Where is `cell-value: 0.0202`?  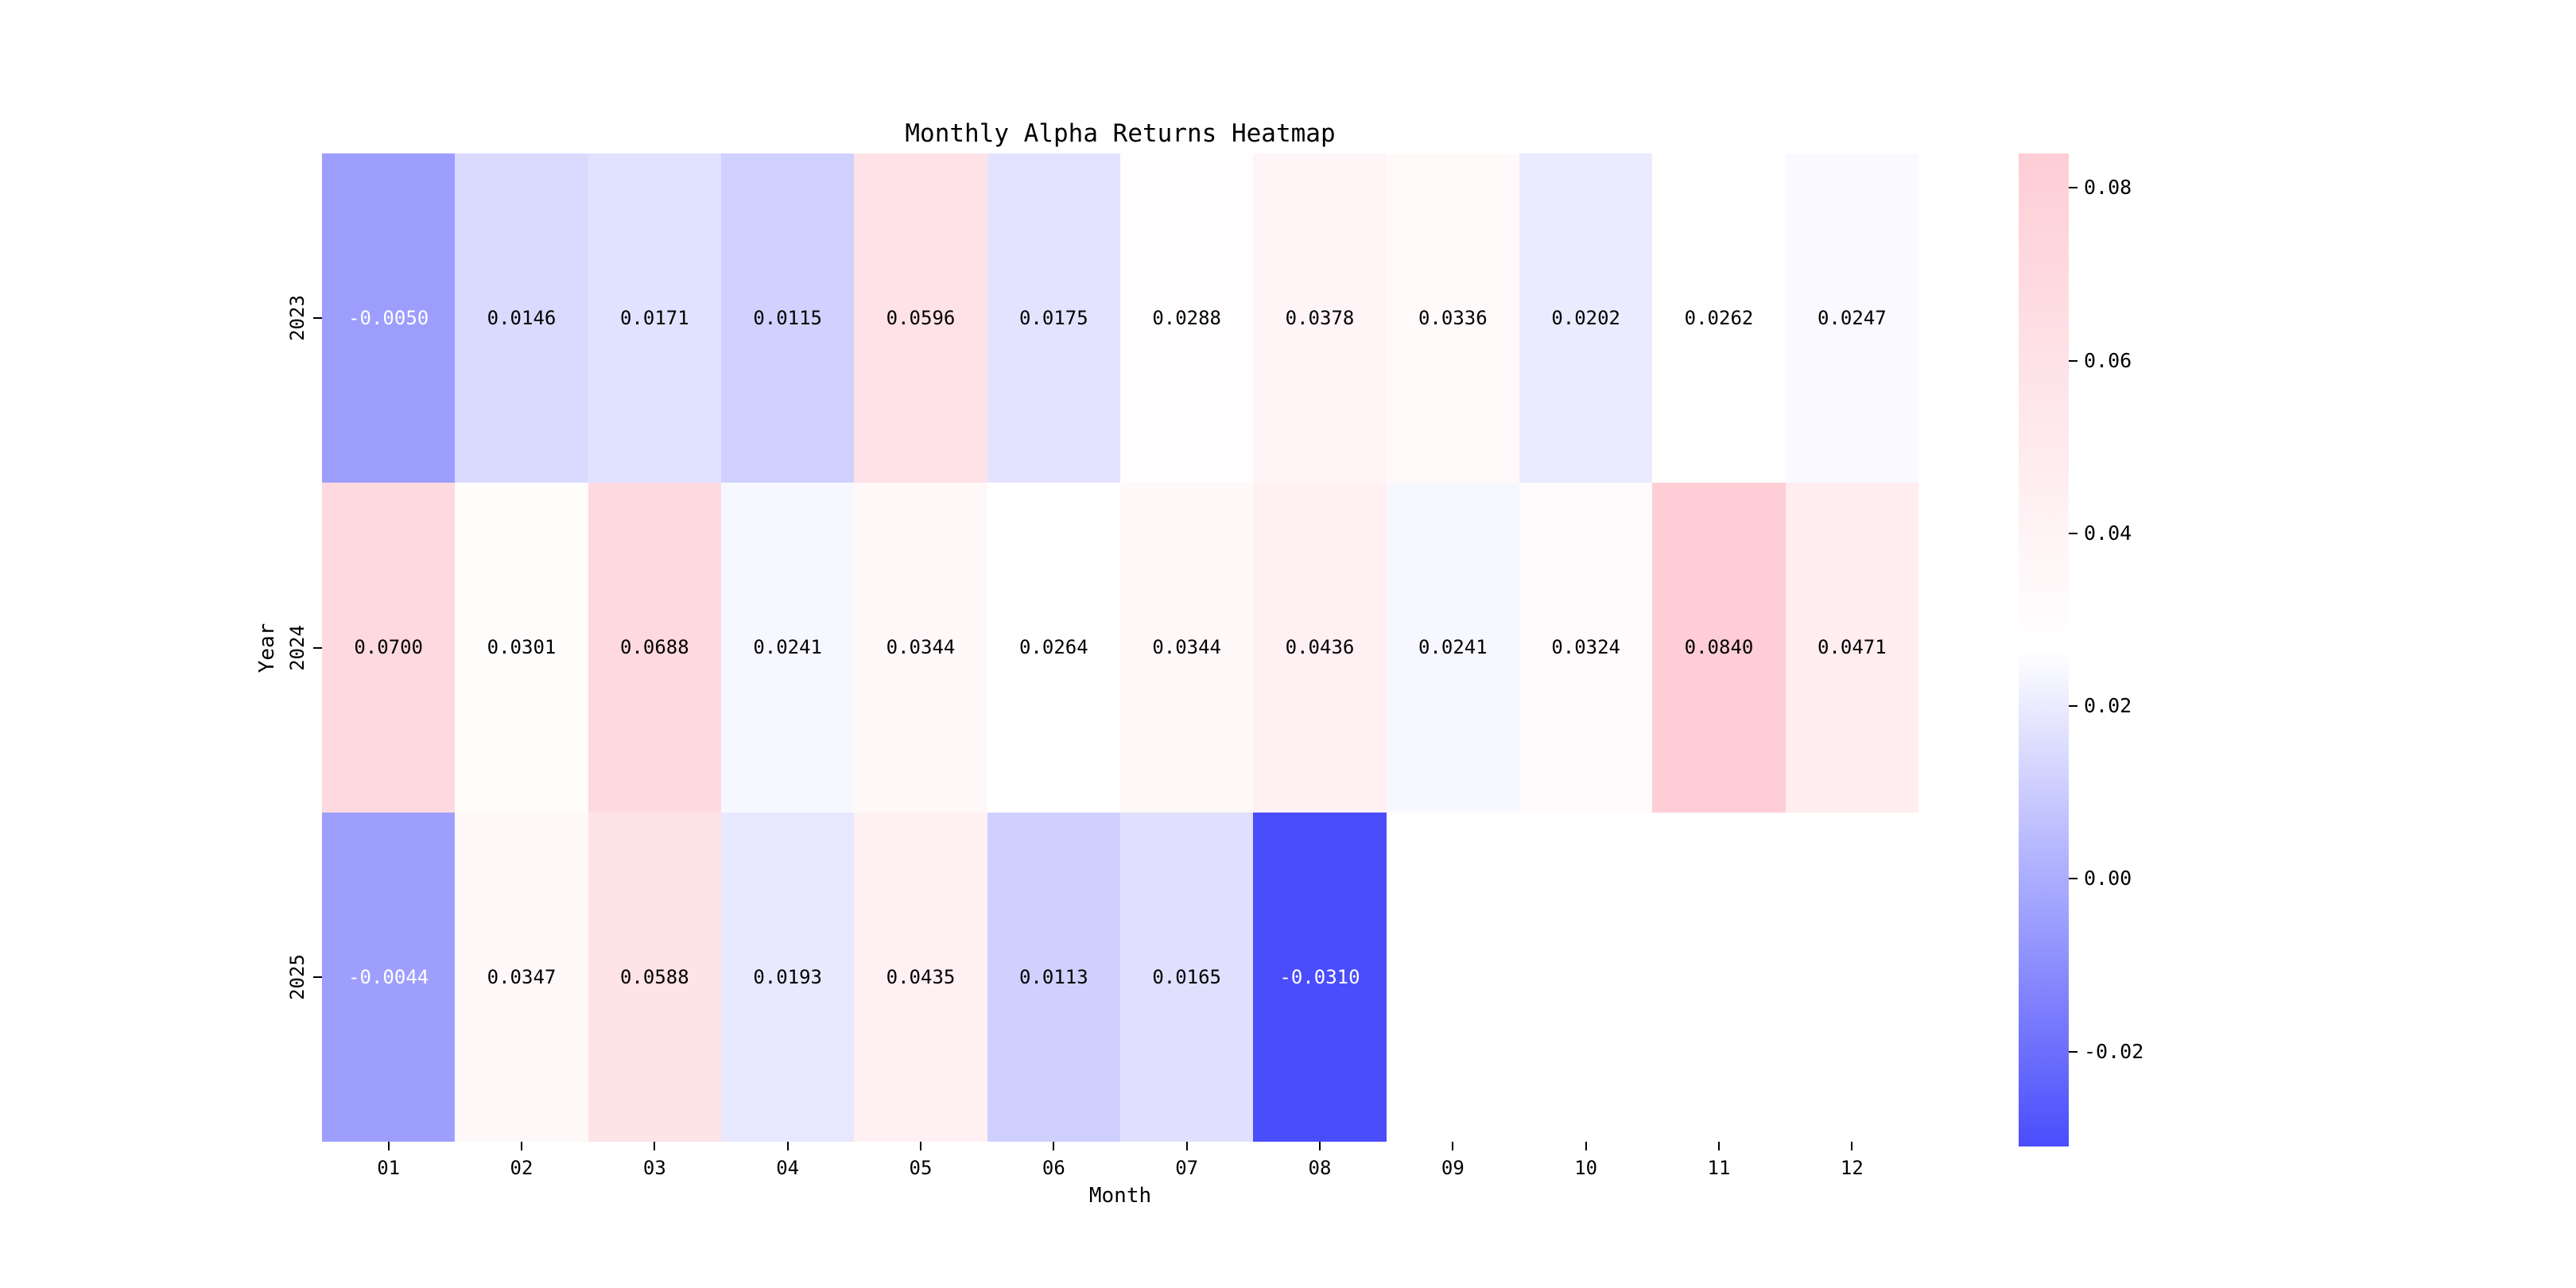
cell-value: 0.0202 is located at coordinates (1586, 319).